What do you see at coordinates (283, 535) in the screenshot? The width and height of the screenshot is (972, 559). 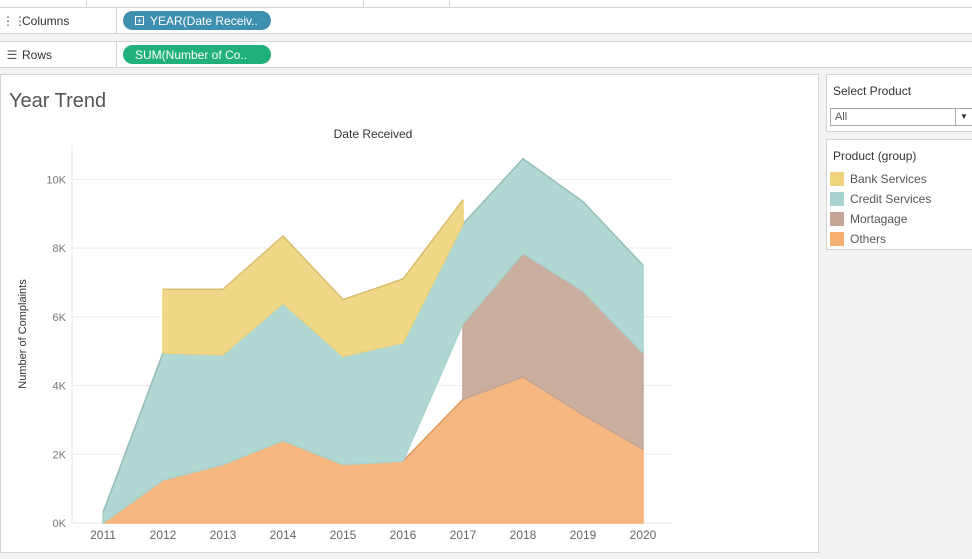 I see `x-tick-label: 2014` at bounding box center [283, 535].